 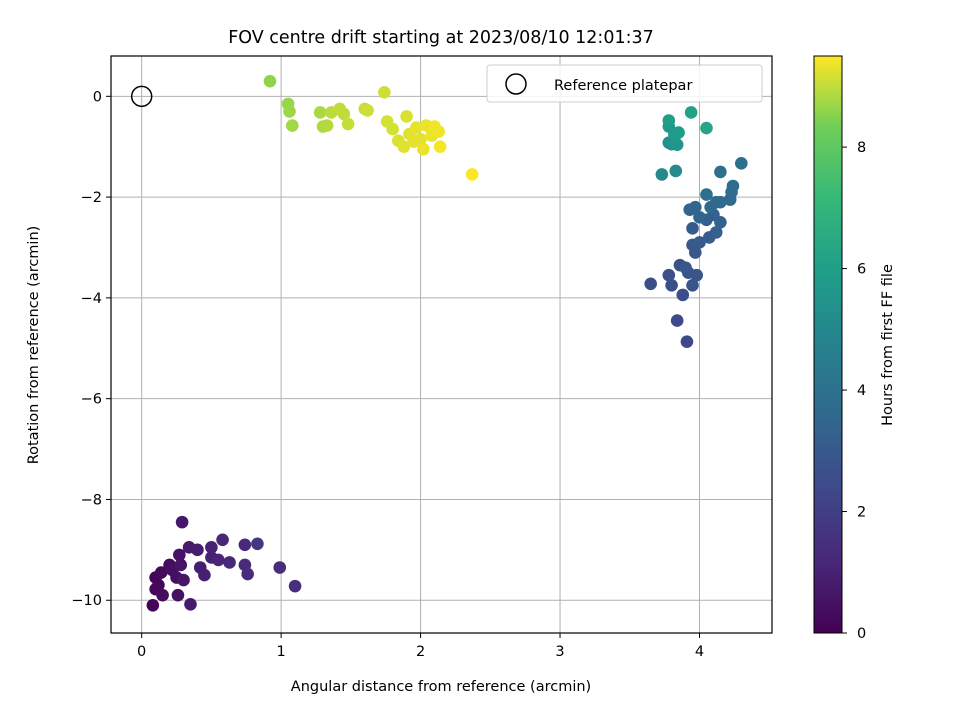 I want to click on y-axis-ticks: 0 −2 −4 −6 −8 −10, so click(x=91, y=349).